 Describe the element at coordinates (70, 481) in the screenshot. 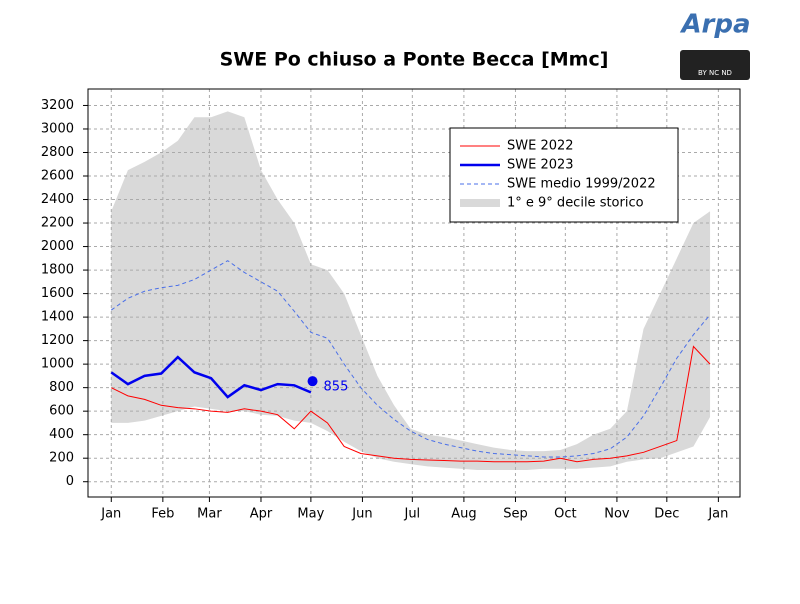

I see `y-tick-label: 0` at that location.